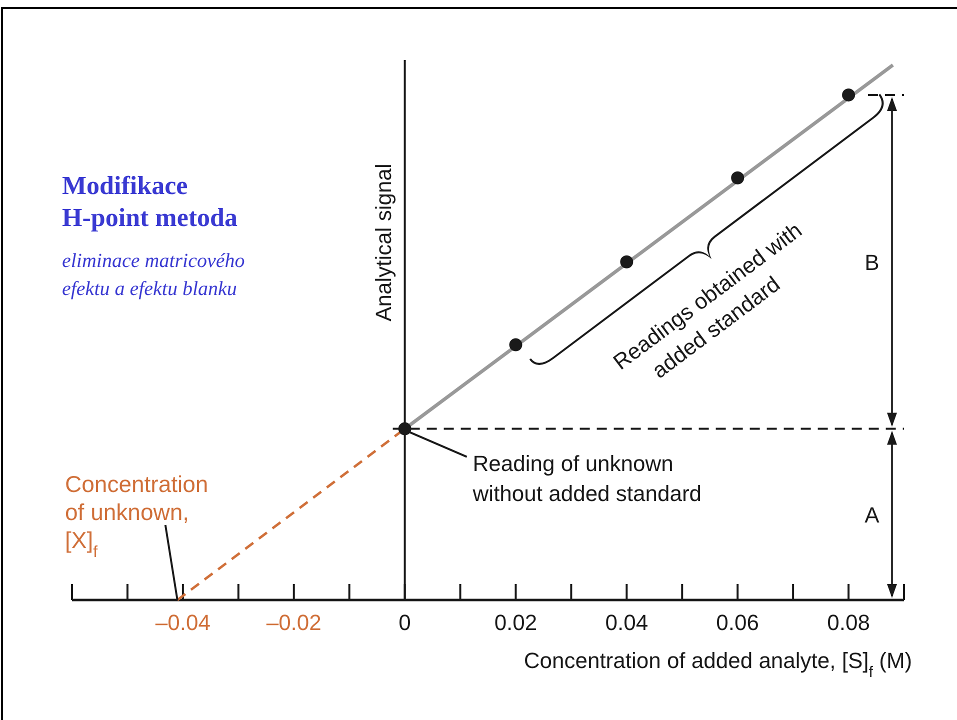 This screenshot has width=957, height=720. I want to click on x-tick-label: –0.02, so click(294, 622).